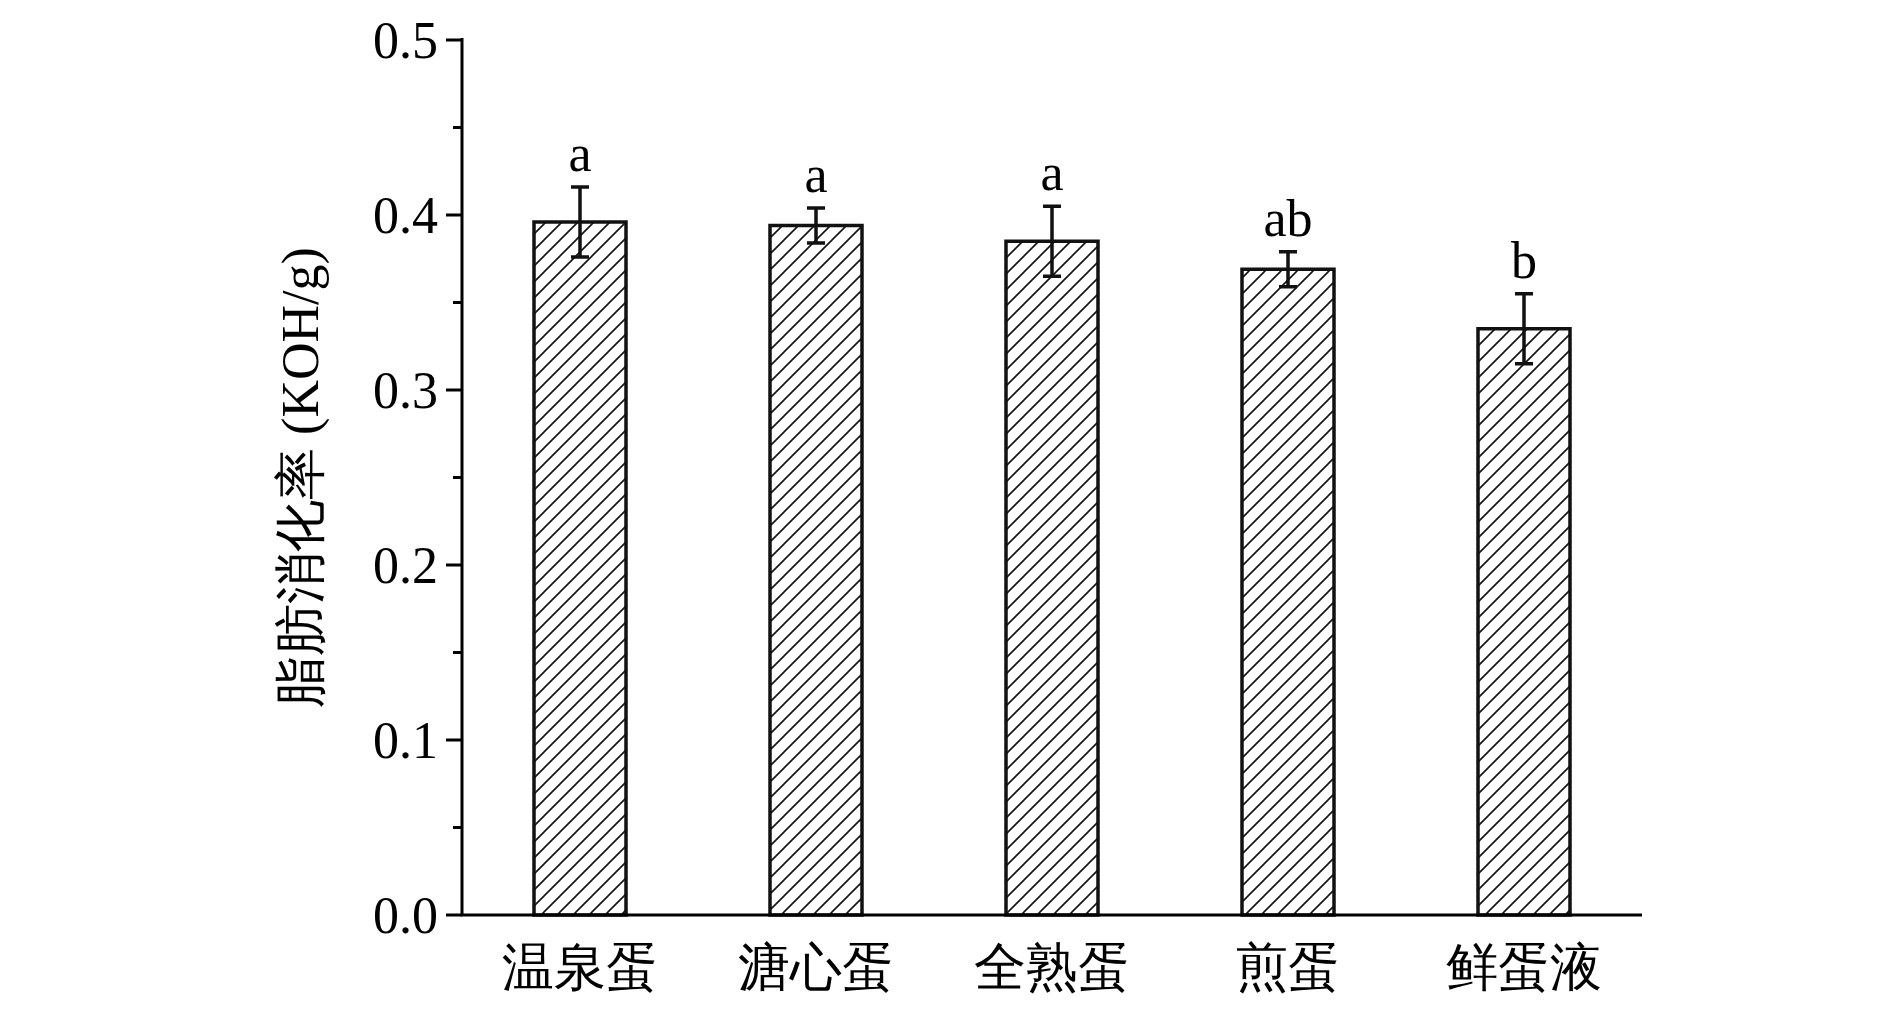  I want to click on y-tick-label: 0.4, so click(405, 215).